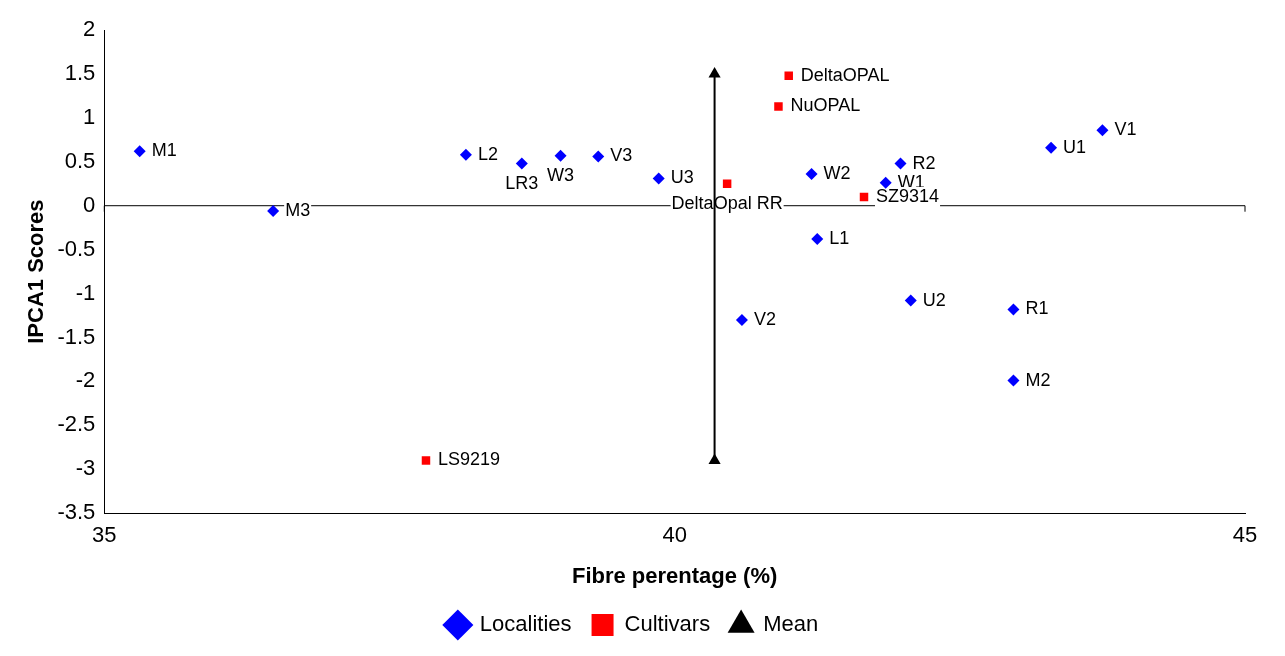  Describe the element at coordinates (1037, 308) in the screenshot. I see `annotation: R1` at that location.